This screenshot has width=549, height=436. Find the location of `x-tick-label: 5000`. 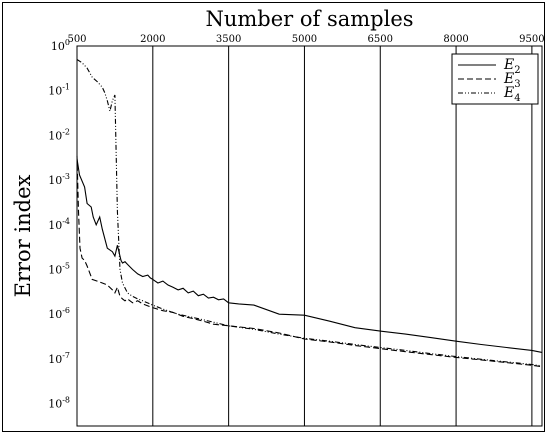

x-tick-label: 5000 is located at coordinates (304, 39).